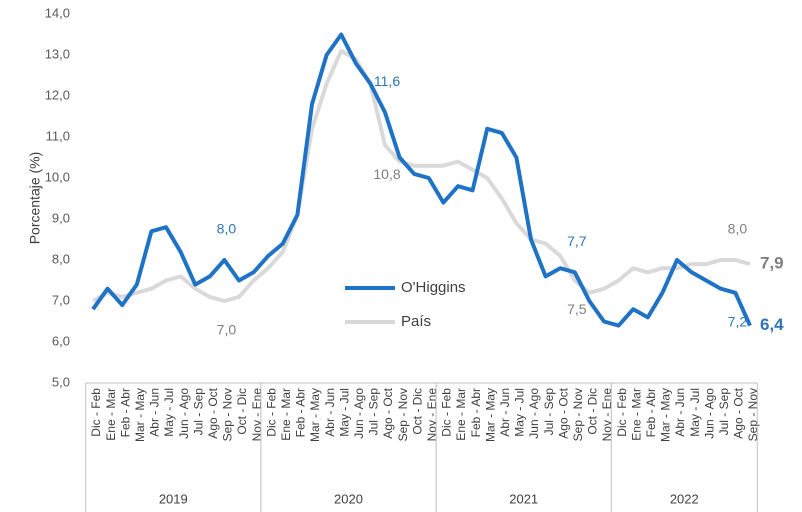  Describe the element at coordinates (57, 12) in the screenshot. I see `y-tick-label: 14,0` at that location.